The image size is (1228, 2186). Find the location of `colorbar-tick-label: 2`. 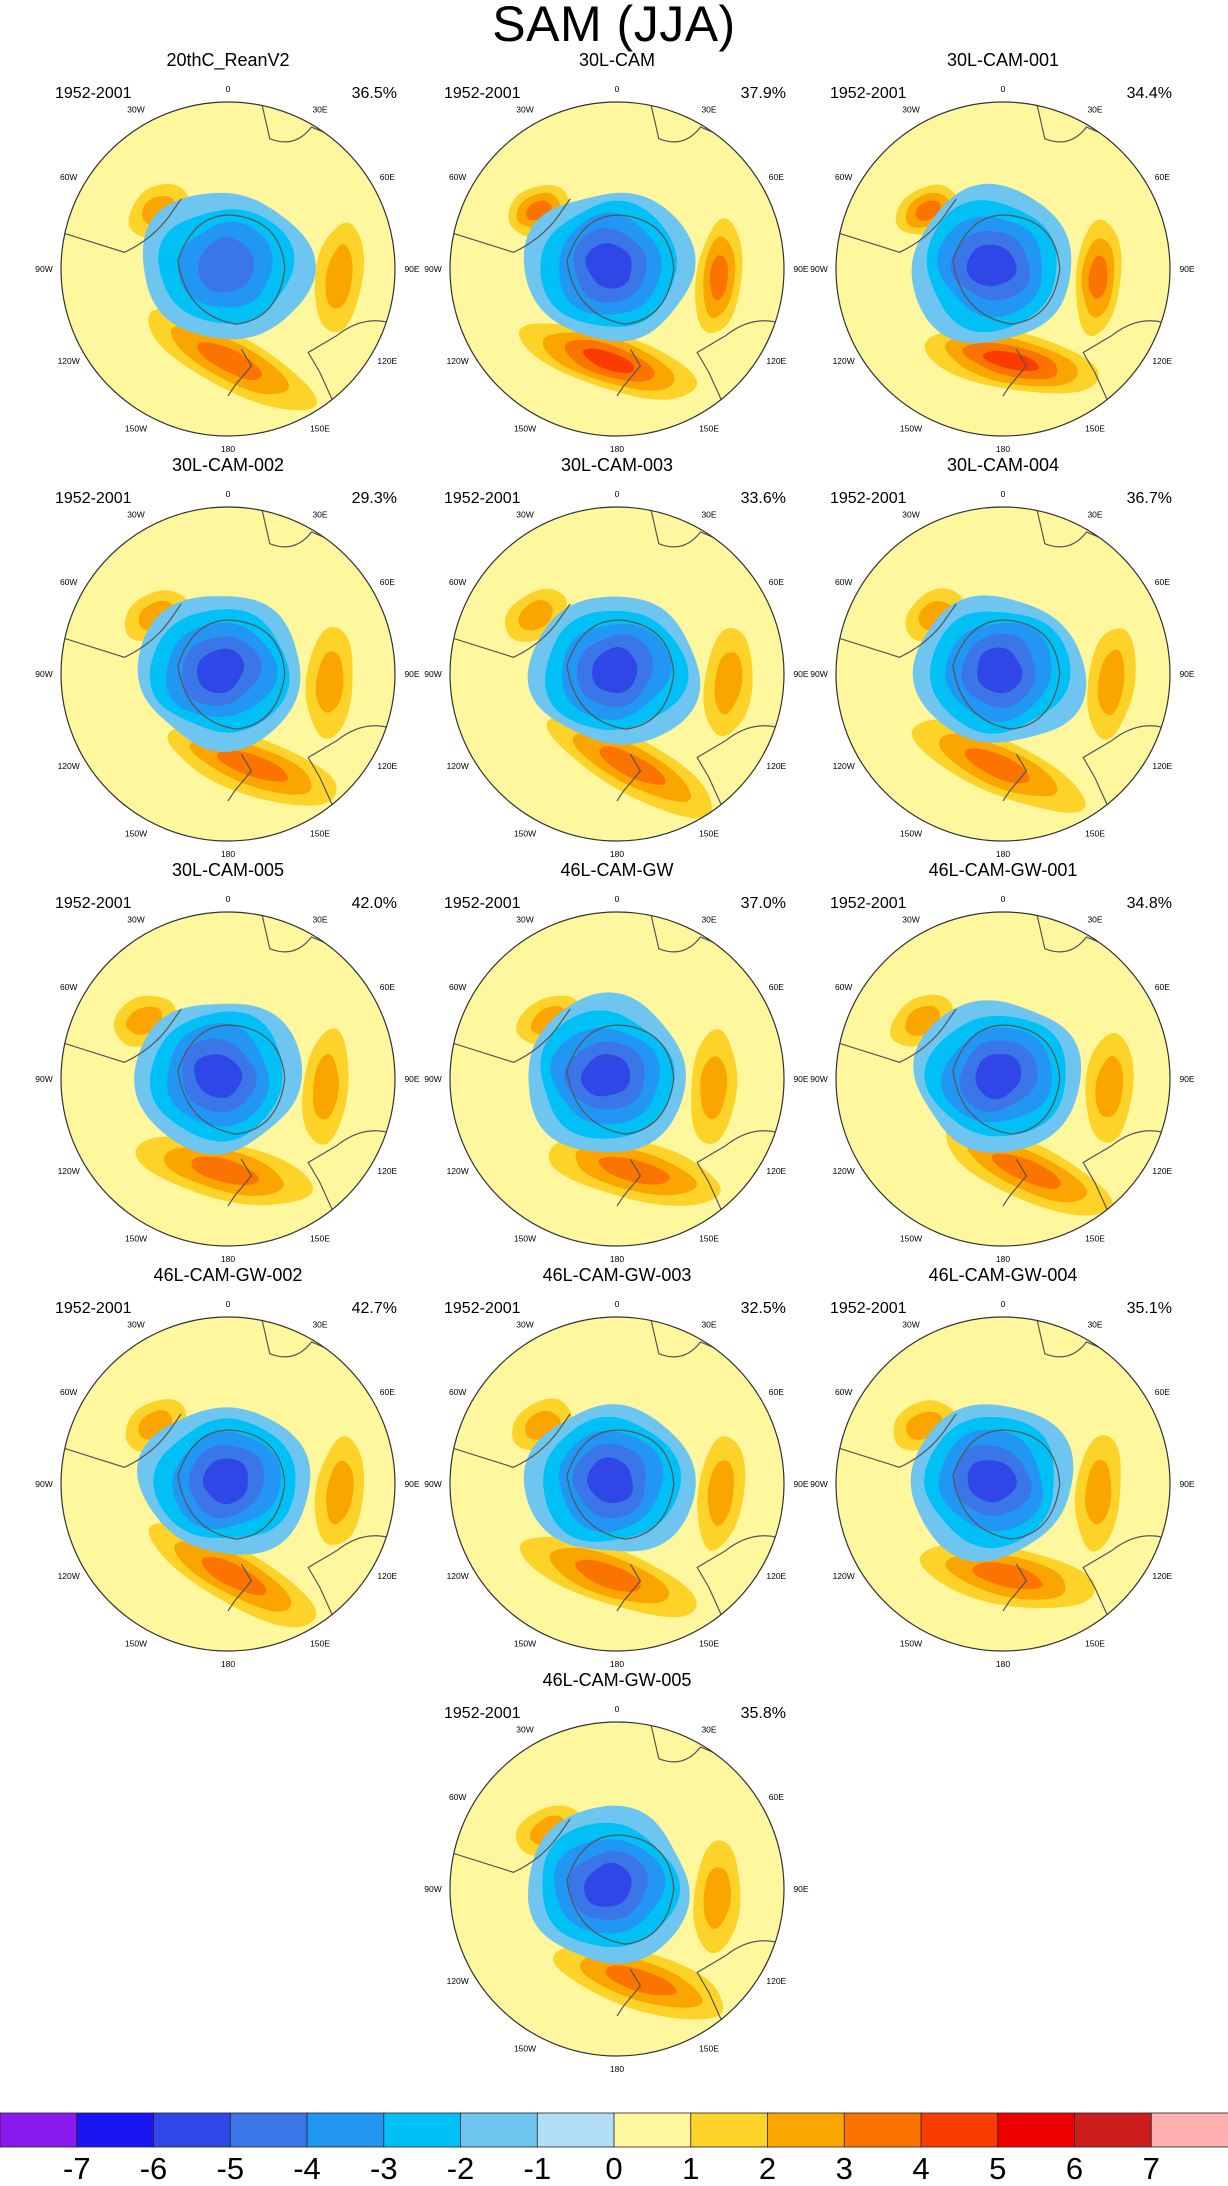

colorbar-tick-label: 2 is located at coordinates (767, 2168).